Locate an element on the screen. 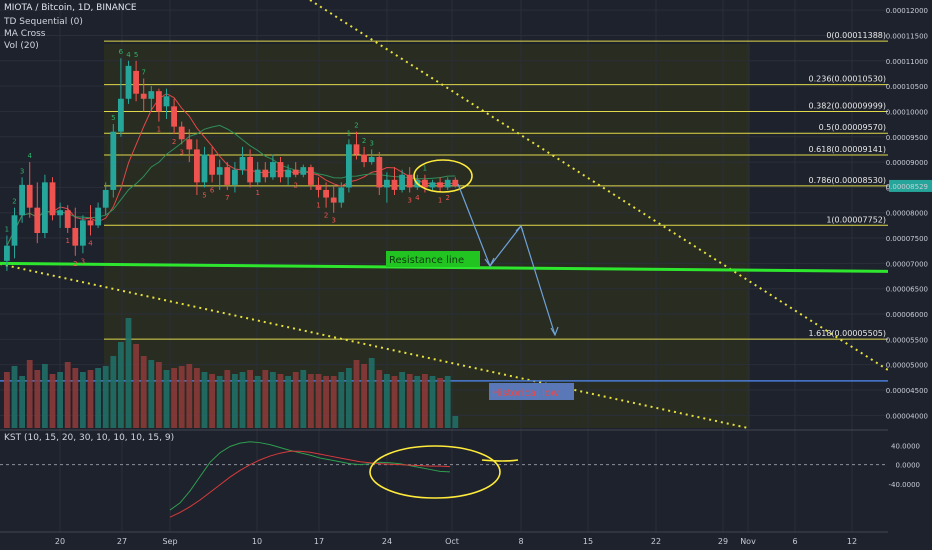  fib-level-label: 0.236(0.00010530) is located at coordinates (848, 79).